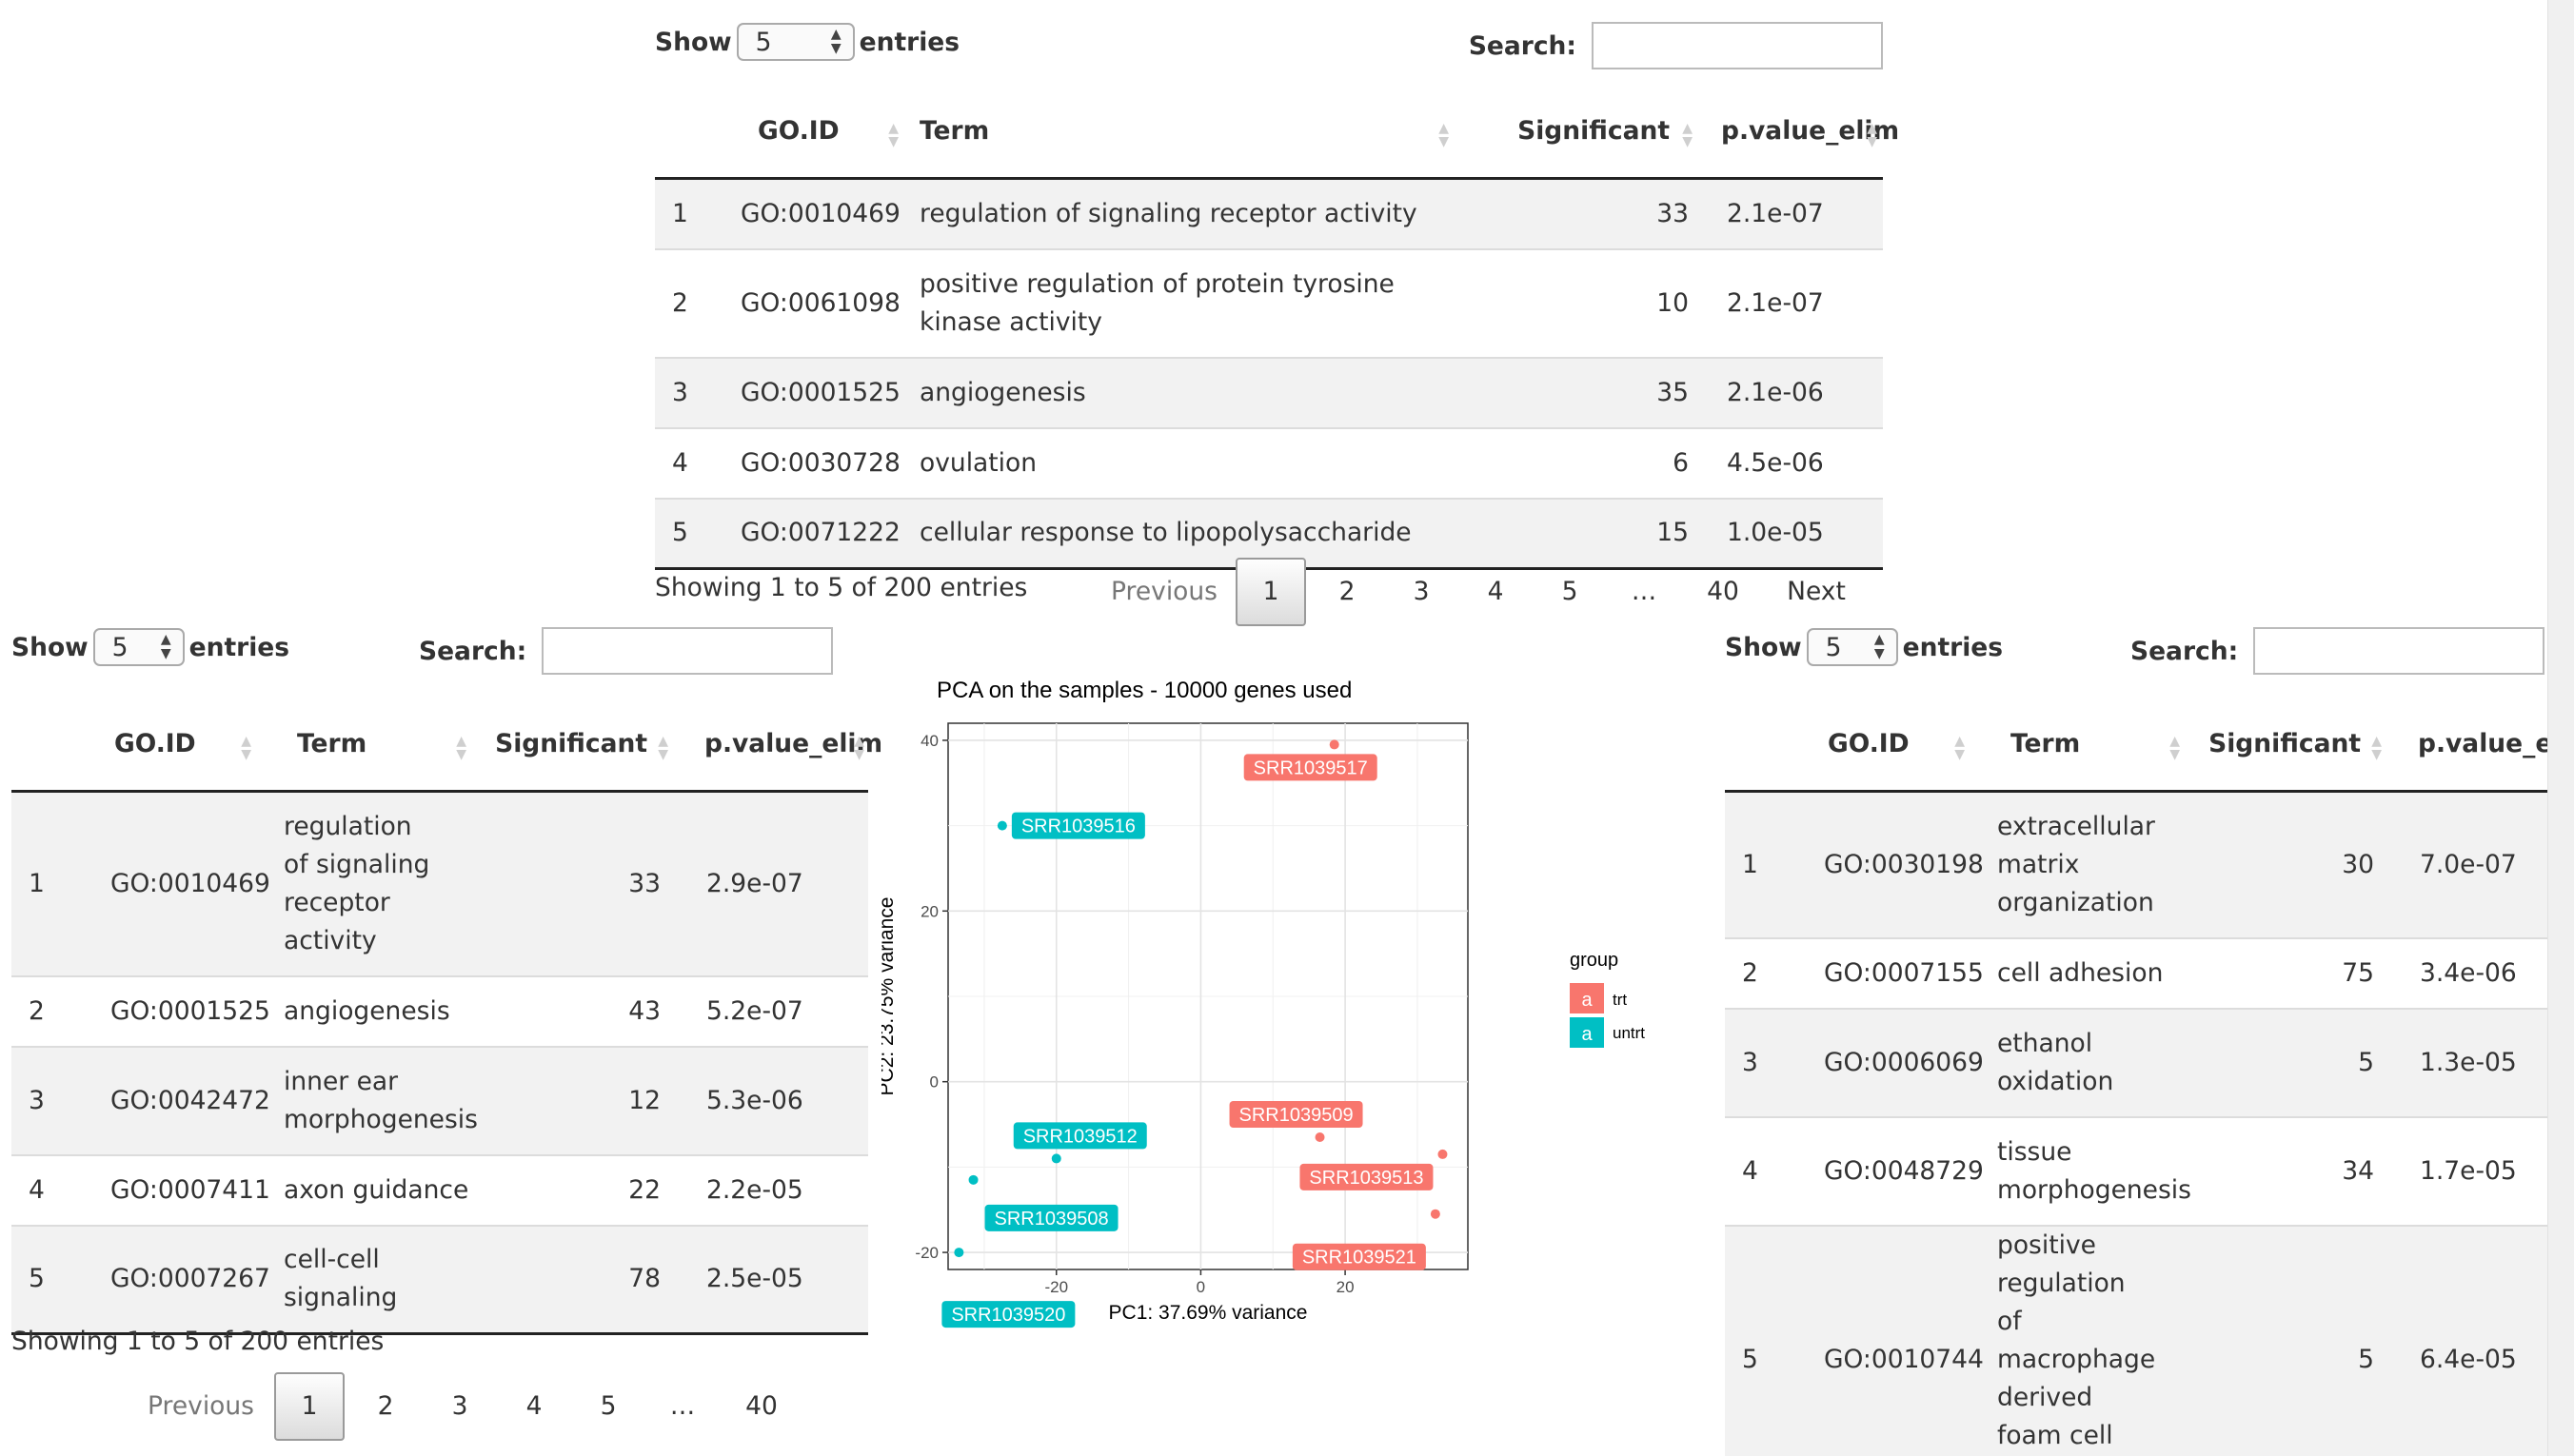 This screenshot has height=1456, width=2574. Describe the element at coordinates (821, 462) in the screenshot. I see `go-id-cell: GO:0030728` at that location.